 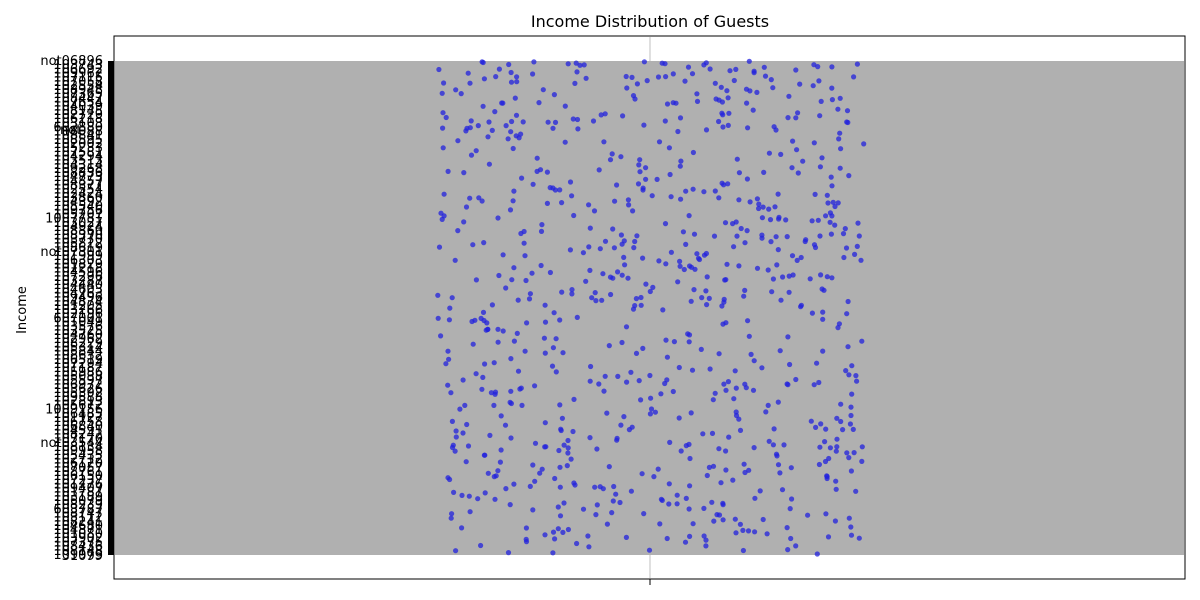 What do you see at coordinates (78, 435) in the screenshot?
I see `y-tick-label: 108242` at bounding box center [78, 435].